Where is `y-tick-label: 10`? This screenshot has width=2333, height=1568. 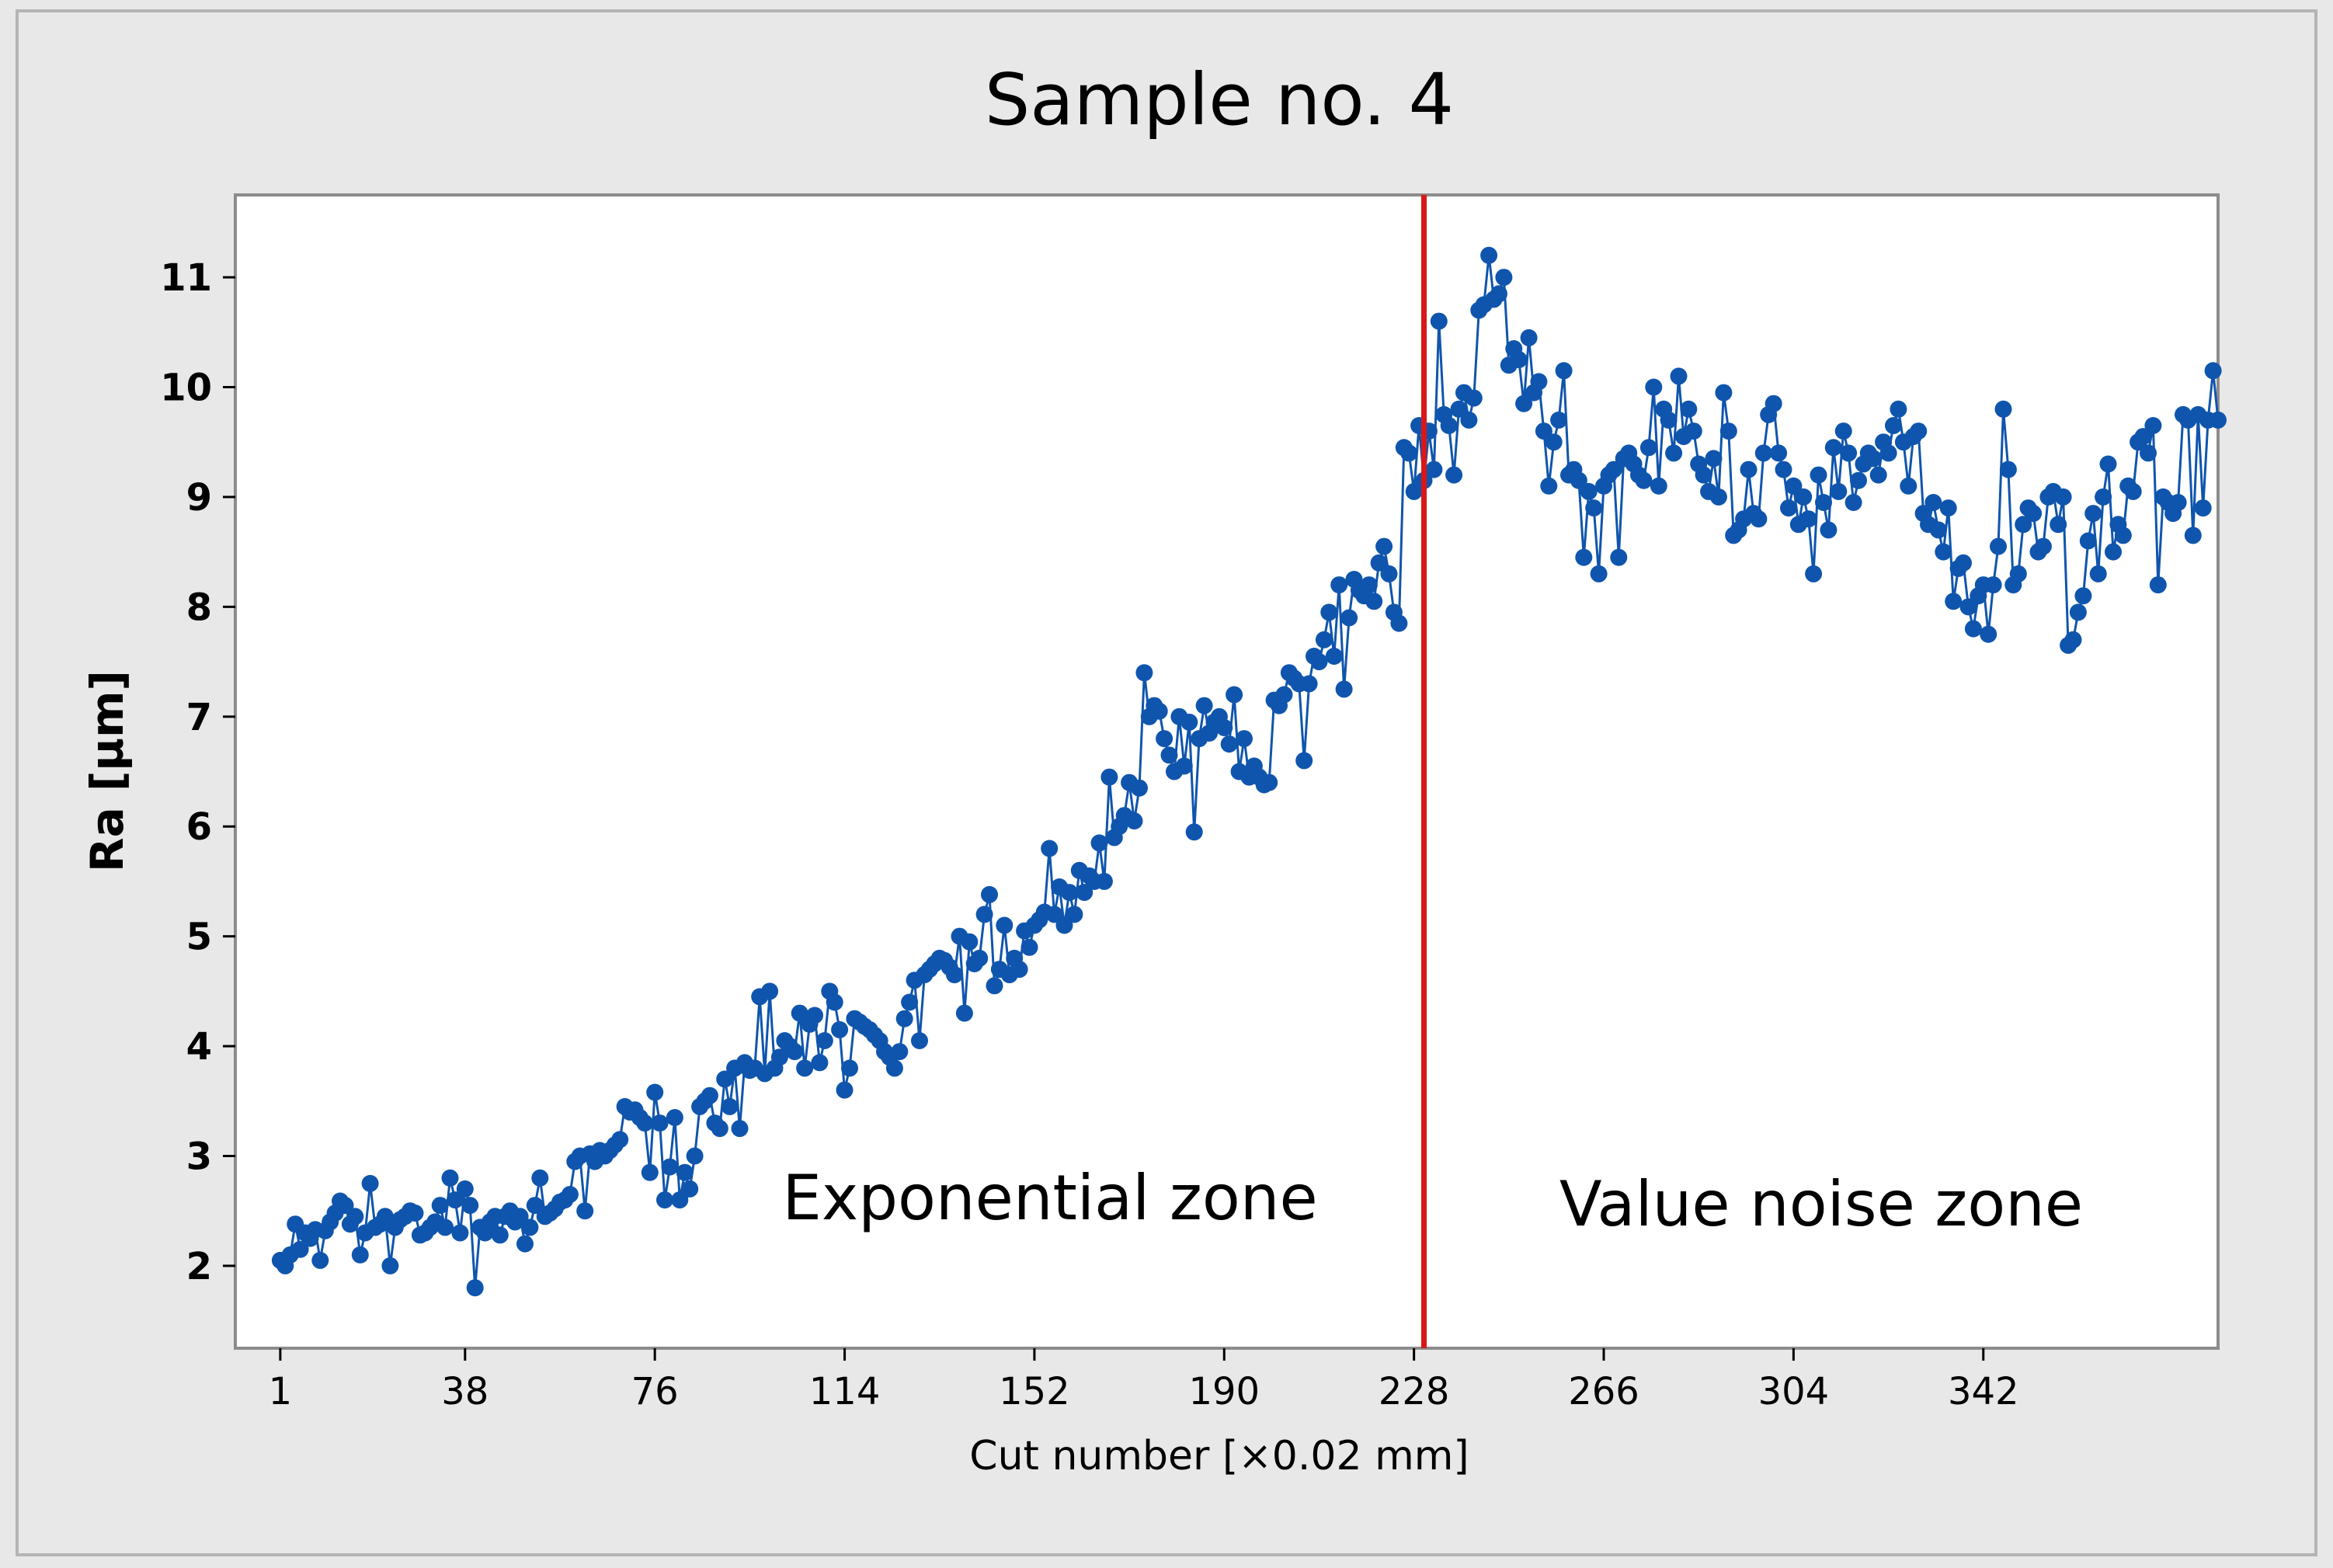 y-tick-label: 10 is located at coordinates (186, 389).